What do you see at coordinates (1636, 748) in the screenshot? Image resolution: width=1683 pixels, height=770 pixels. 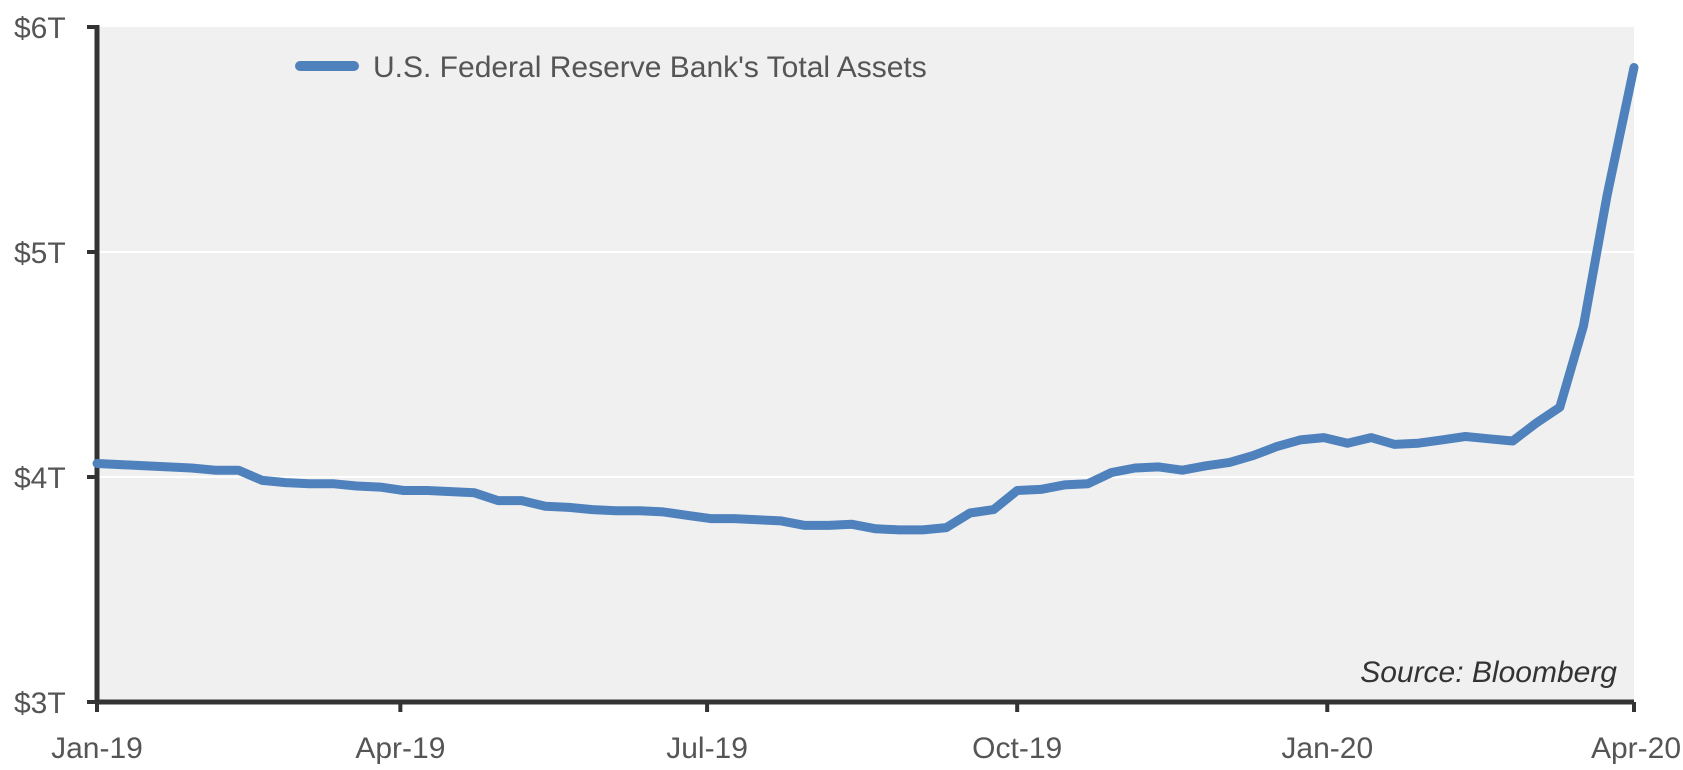 I see `x-tick-label: Apr-20` at bounding box center [1636, 748].